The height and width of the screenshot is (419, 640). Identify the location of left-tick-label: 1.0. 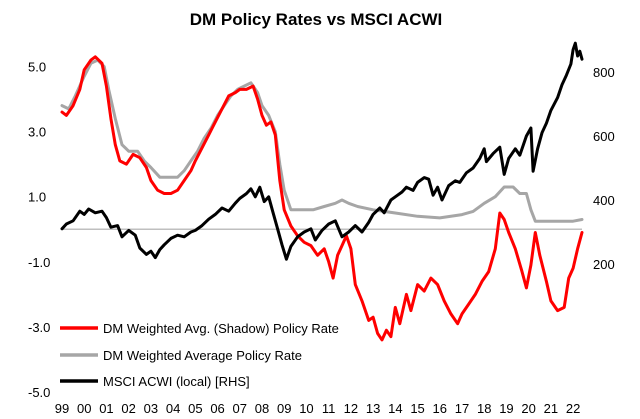
(37, 197).